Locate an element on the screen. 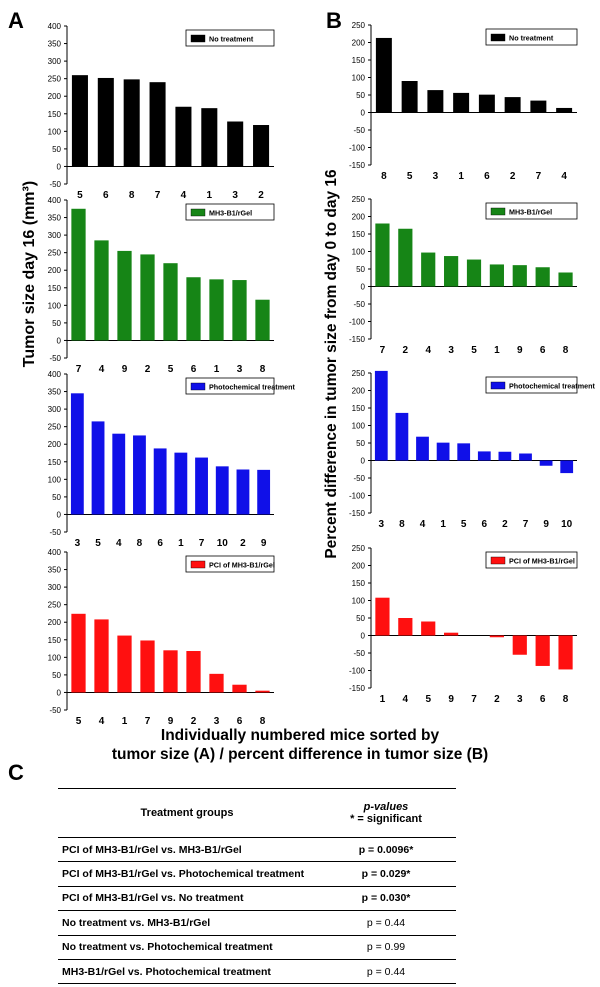 The image size is (600, 987). legend-swatch-a-photochemical-treatment is located at coordinates (198, 386).